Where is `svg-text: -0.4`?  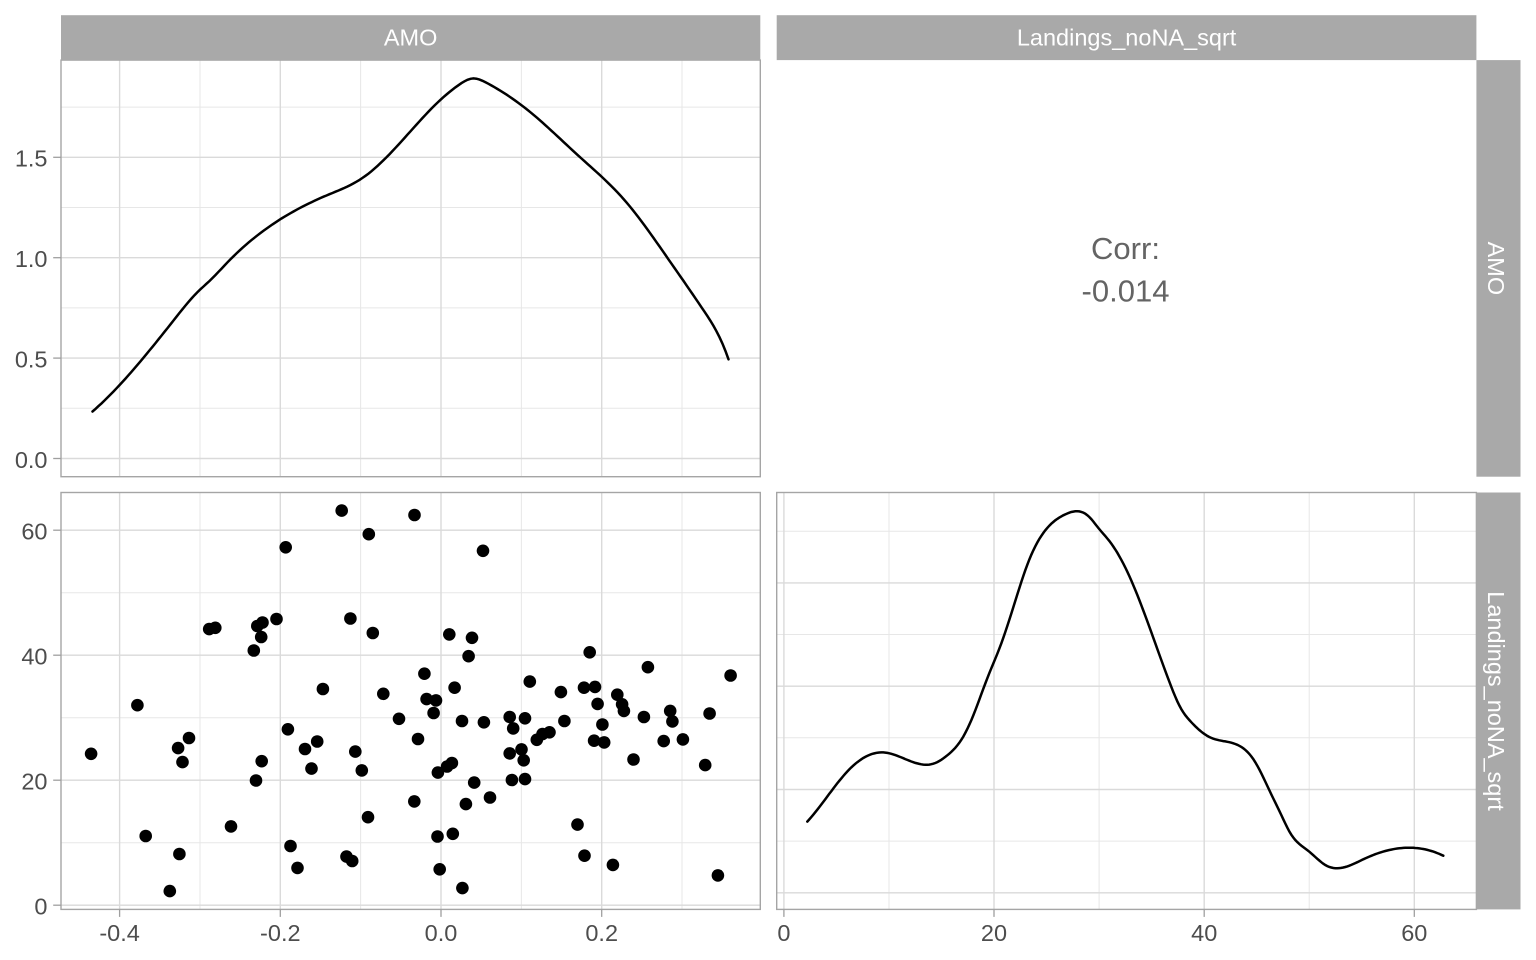 svg-text: -0.4 is located at coordinates (119, 933).